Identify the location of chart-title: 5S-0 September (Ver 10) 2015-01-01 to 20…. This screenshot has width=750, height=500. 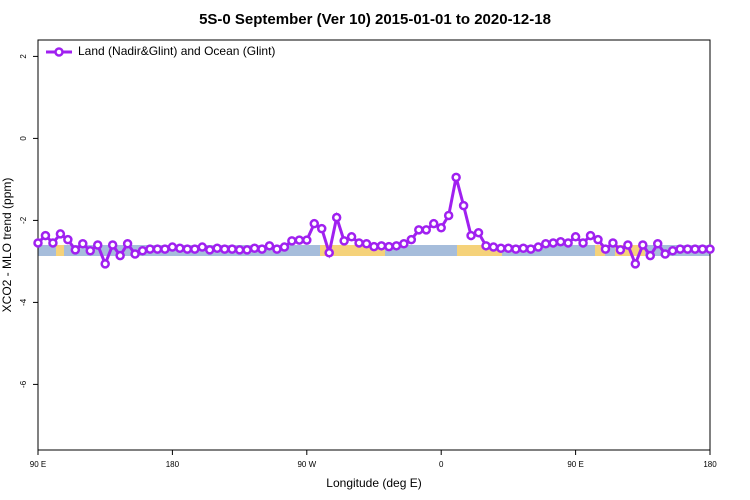
(375, 19).